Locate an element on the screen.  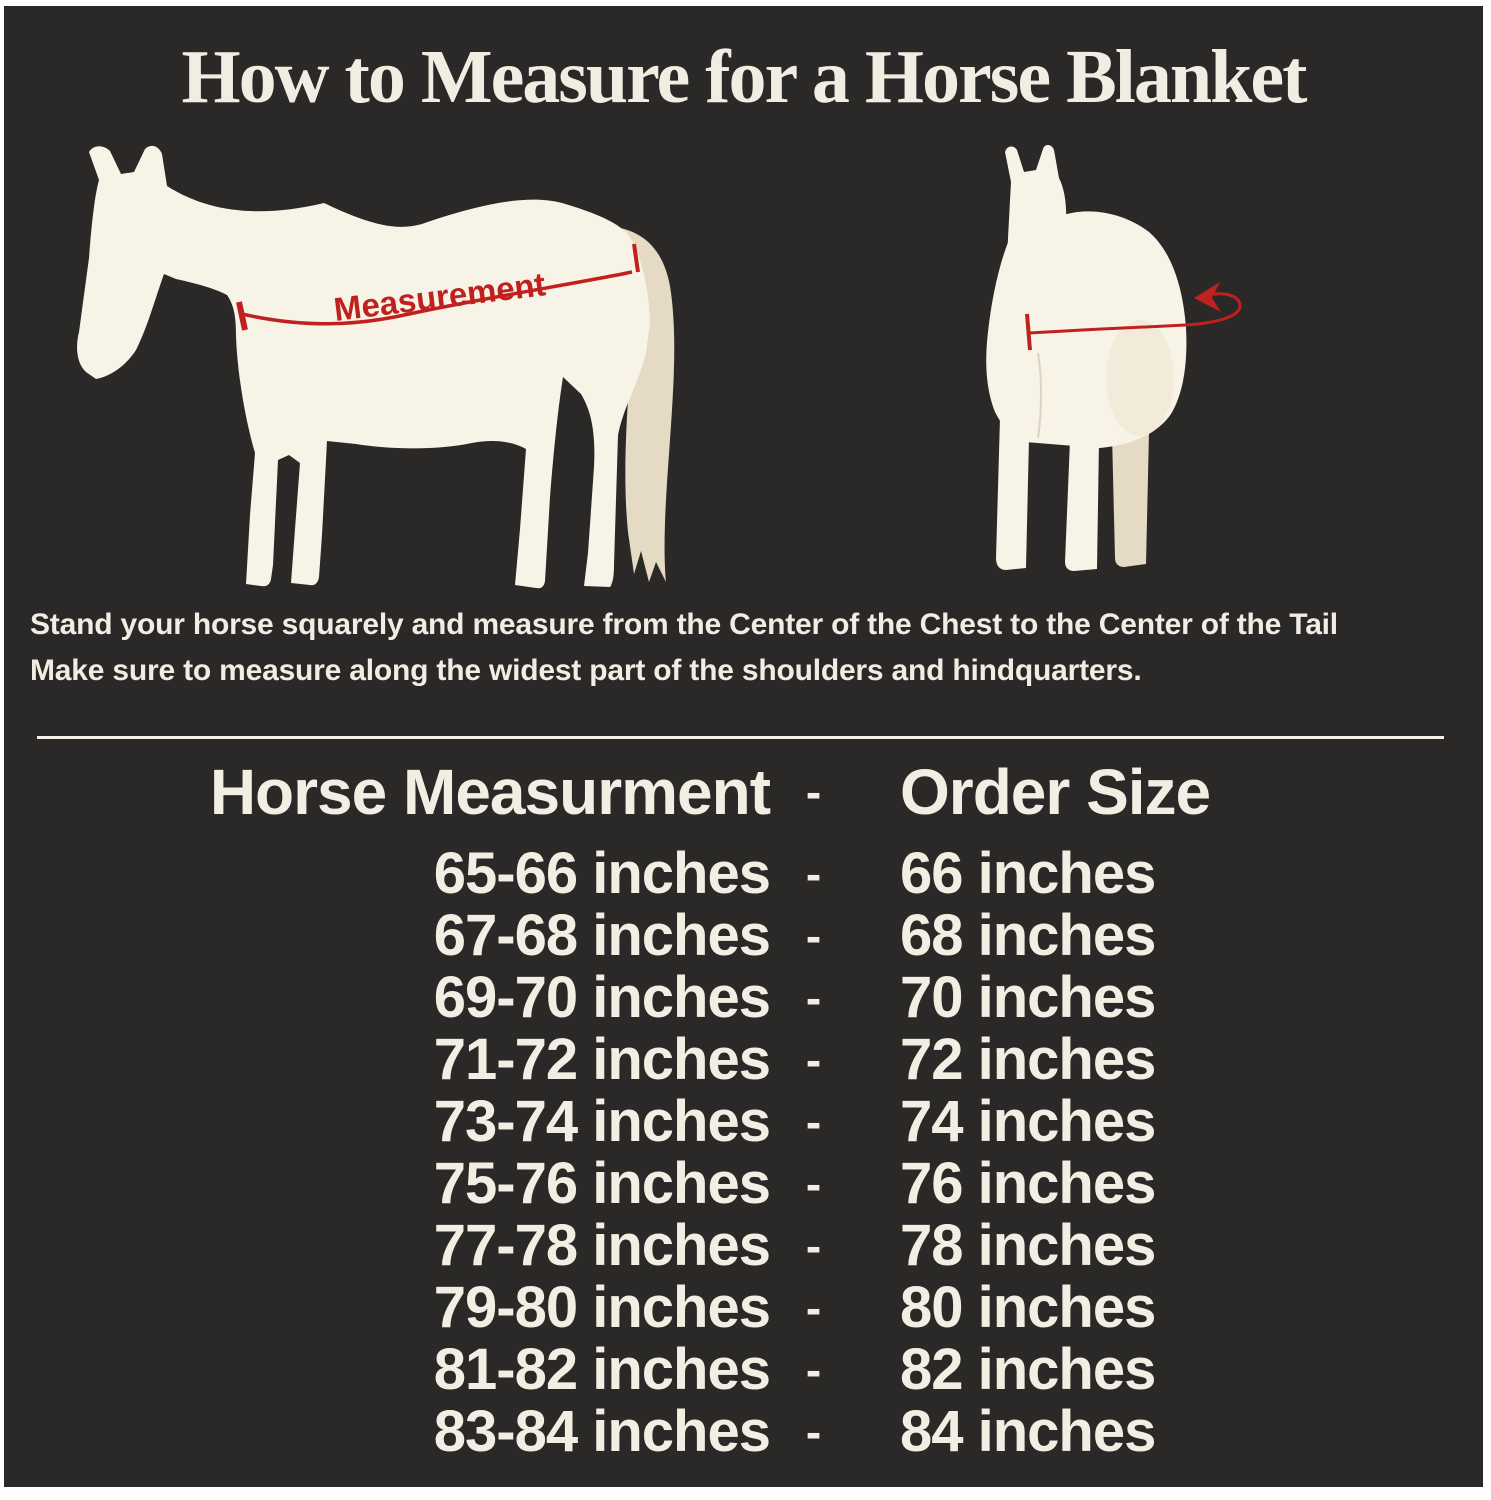
horse-body is located at coordinates (363, 367).